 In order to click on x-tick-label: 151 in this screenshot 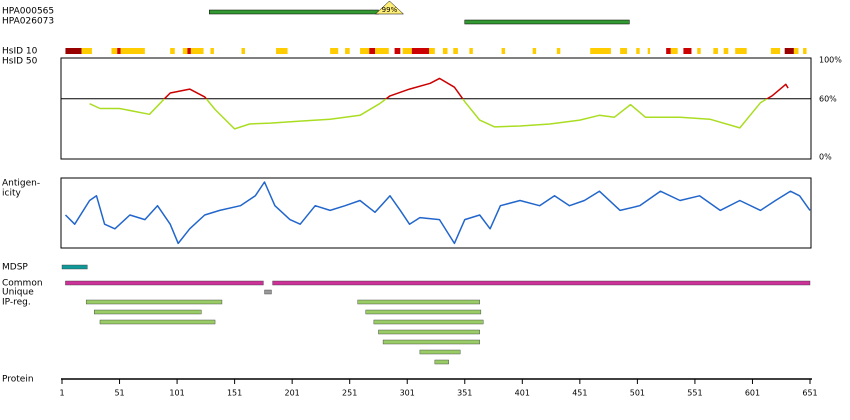, I will do `click(234, 393)`.